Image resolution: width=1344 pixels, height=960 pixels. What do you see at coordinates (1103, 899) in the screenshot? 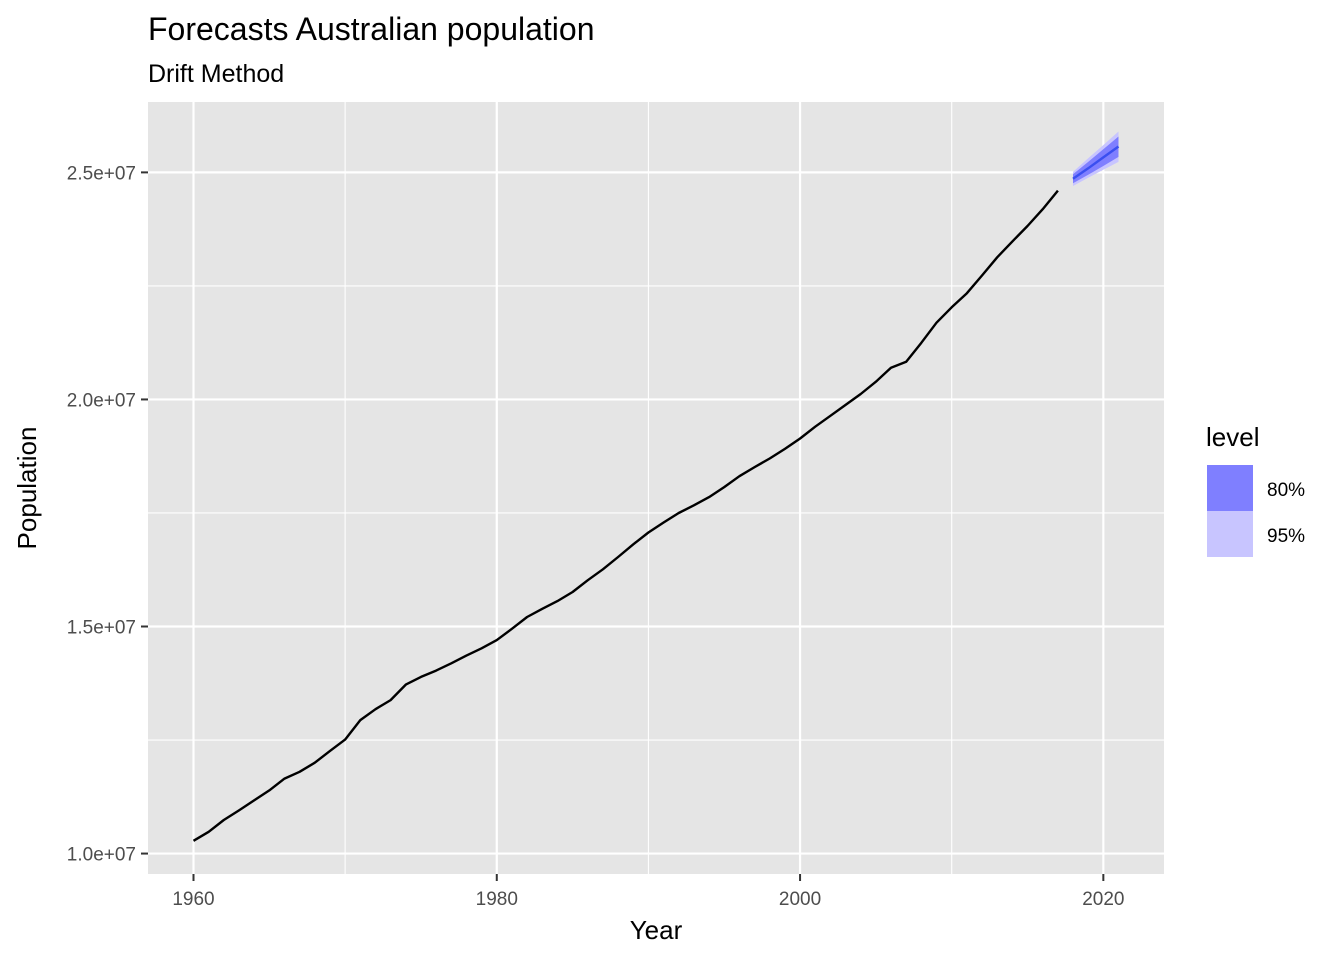
I see `x-tick-label: 2020` at bounding box center [1103, 899].